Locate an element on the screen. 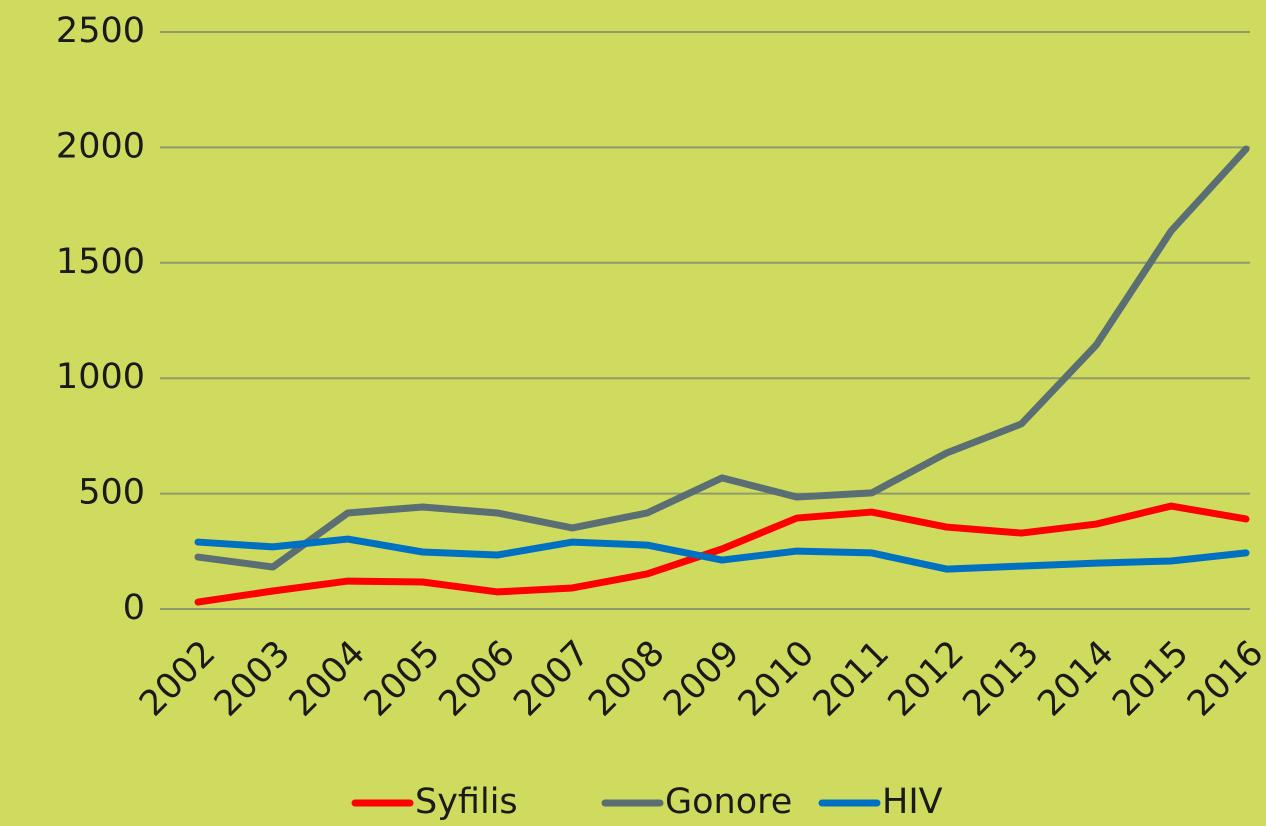 Image resolution: width=1266 pixels, height=826 pixels. line-series is located at coordinates (722, 554).